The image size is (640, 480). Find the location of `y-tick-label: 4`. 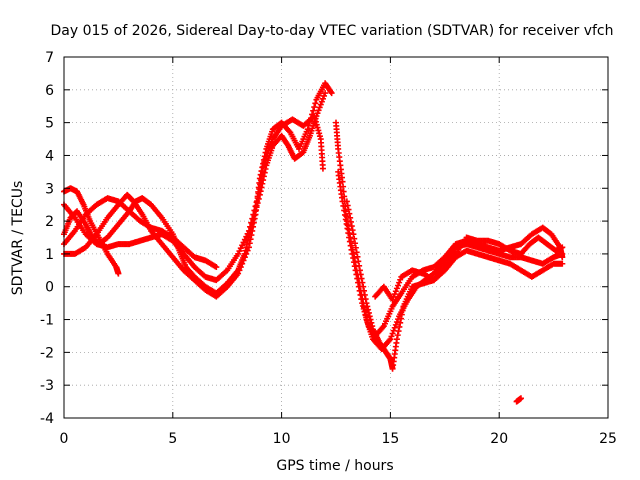

y-tick-label: 4 is located at coordinates (49, 156).